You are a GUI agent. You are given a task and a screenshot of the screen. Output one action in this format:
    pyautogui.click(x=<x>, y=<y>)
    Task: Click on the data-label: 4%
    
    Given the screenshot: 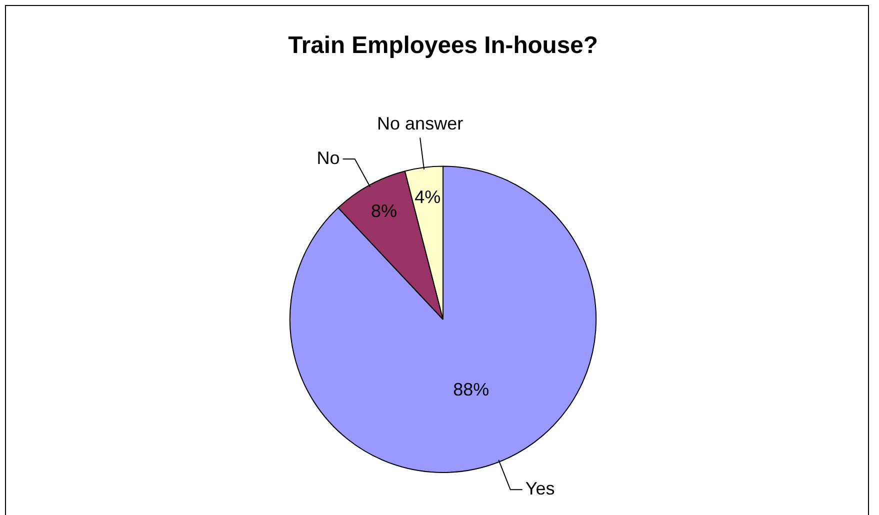 What is the action you would take?
    pyautogui.click(x=427, y=196)
    